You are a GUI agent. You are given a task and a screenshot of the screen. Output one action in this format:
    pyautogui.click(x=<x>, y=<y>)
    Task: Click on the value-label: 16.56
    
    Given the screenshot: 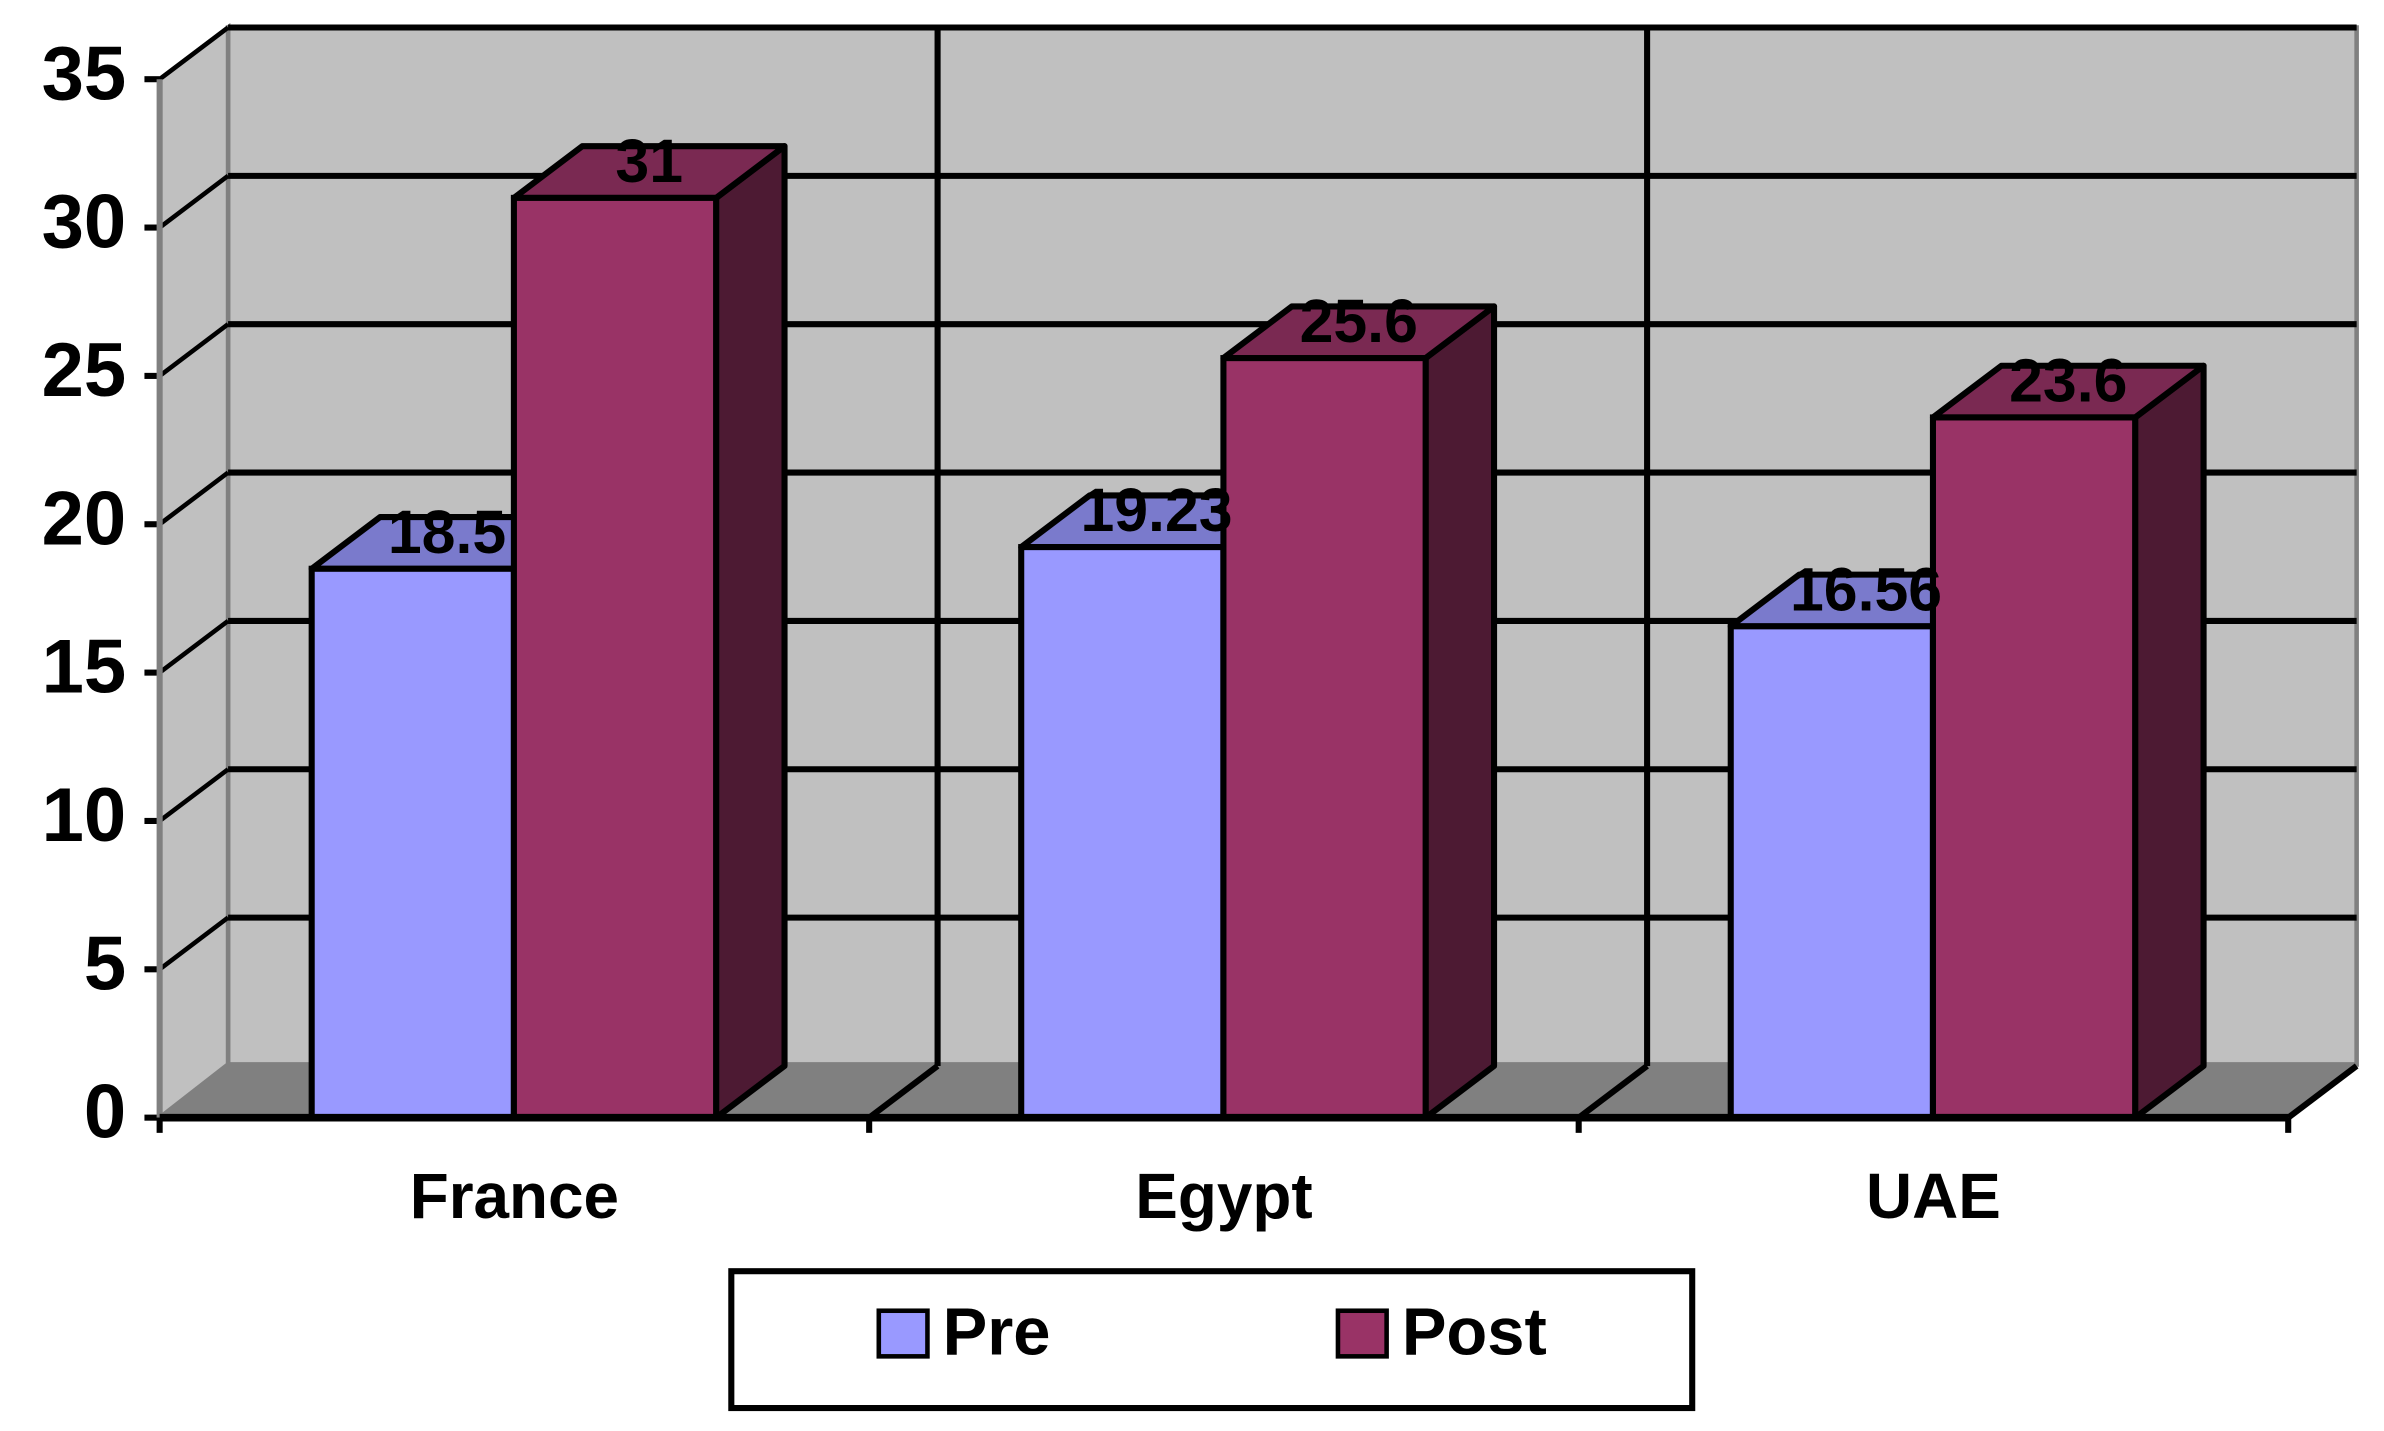 What is the action you would take?
    pyautogui.click(x=1866, y=589)
    